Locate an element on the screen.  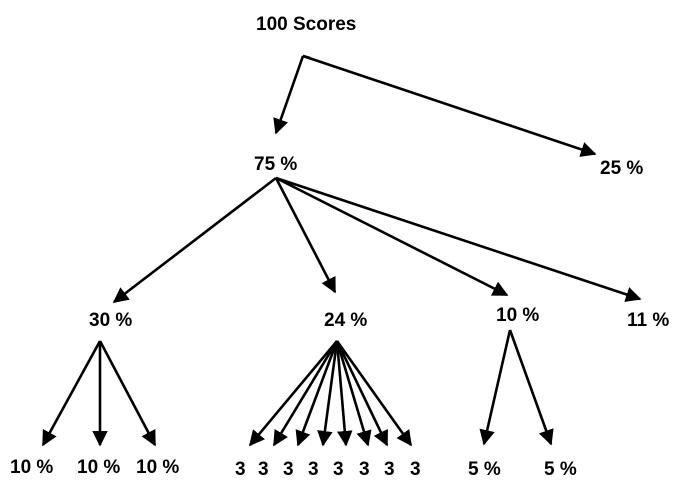
leaf-24-8-label: 3 is located at coordinates (415, 469).